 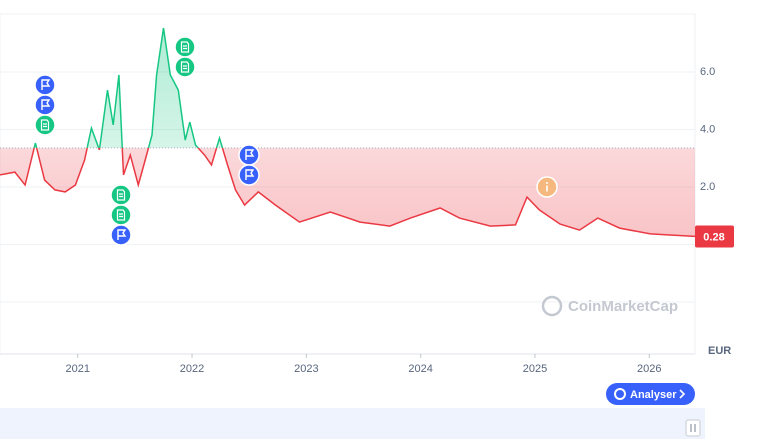 What do you see at coordinates (192, 369) in the screenshot?
I see `x-tick-label: 2022` at bounding box center [192, 369].